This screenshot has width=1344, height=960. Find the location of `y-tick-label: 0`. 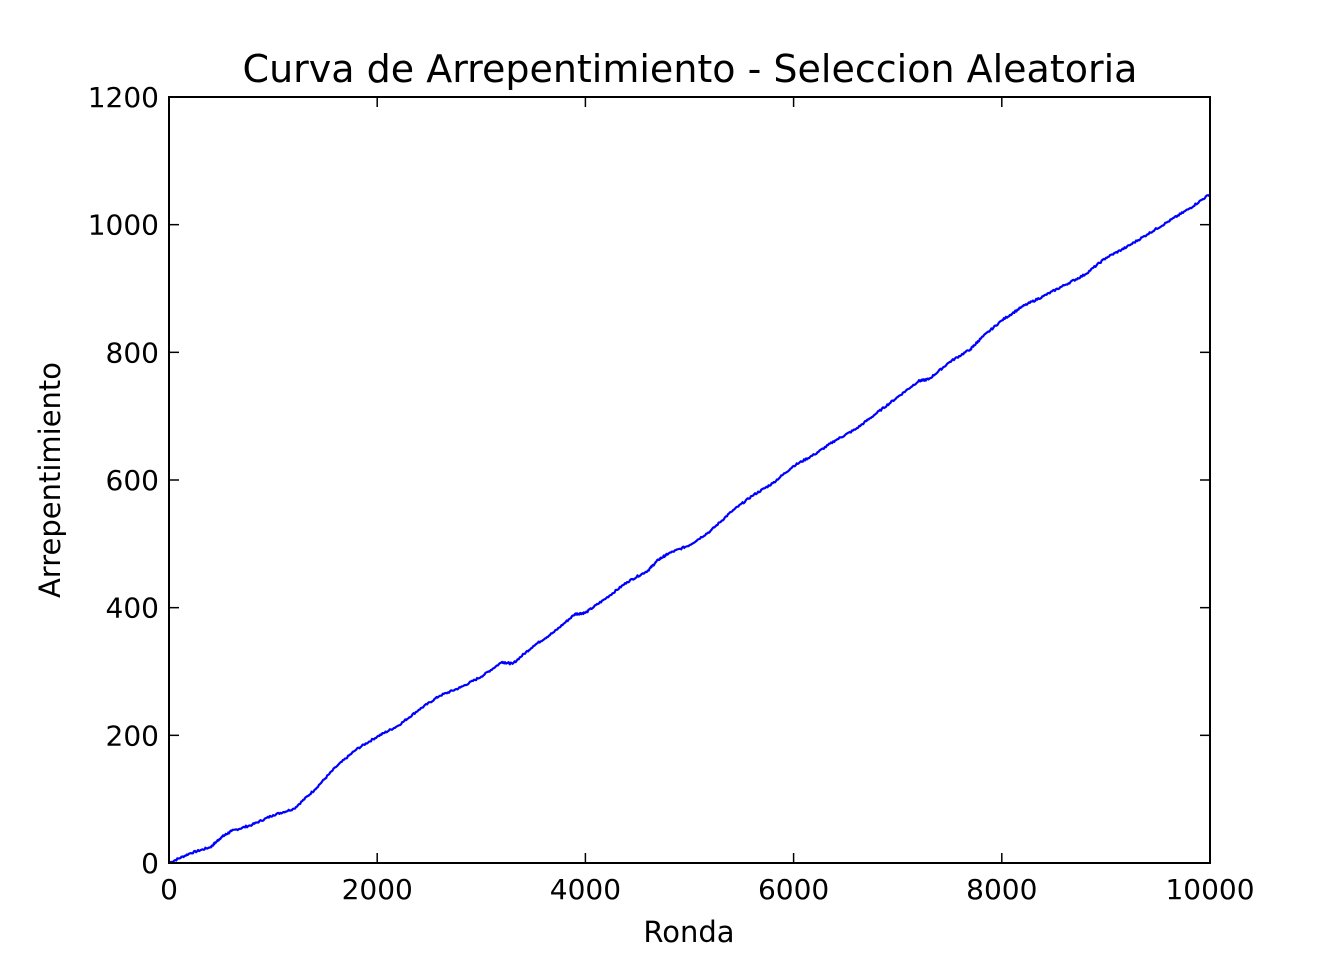

y-tick-label: 0 is located at coordinates (150, 863).